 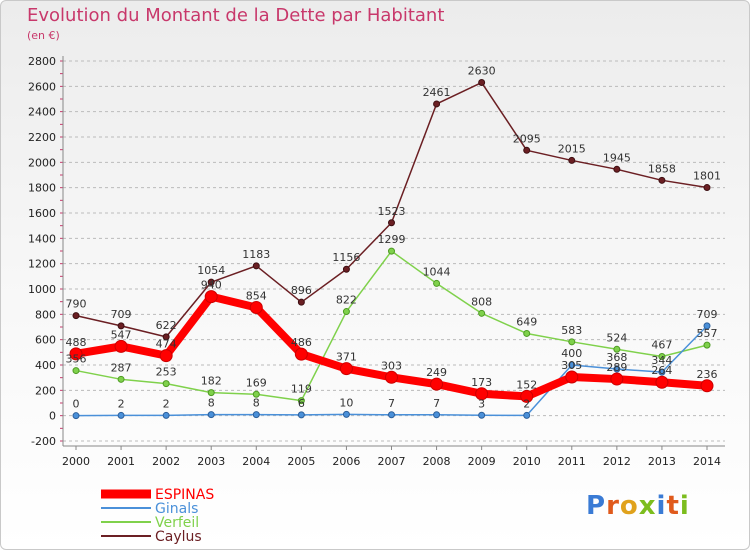 What do you see at coordinates (42, 238) in the screenshot?
I see `y-tick-label: 1400` at bounding box center [42, 238].